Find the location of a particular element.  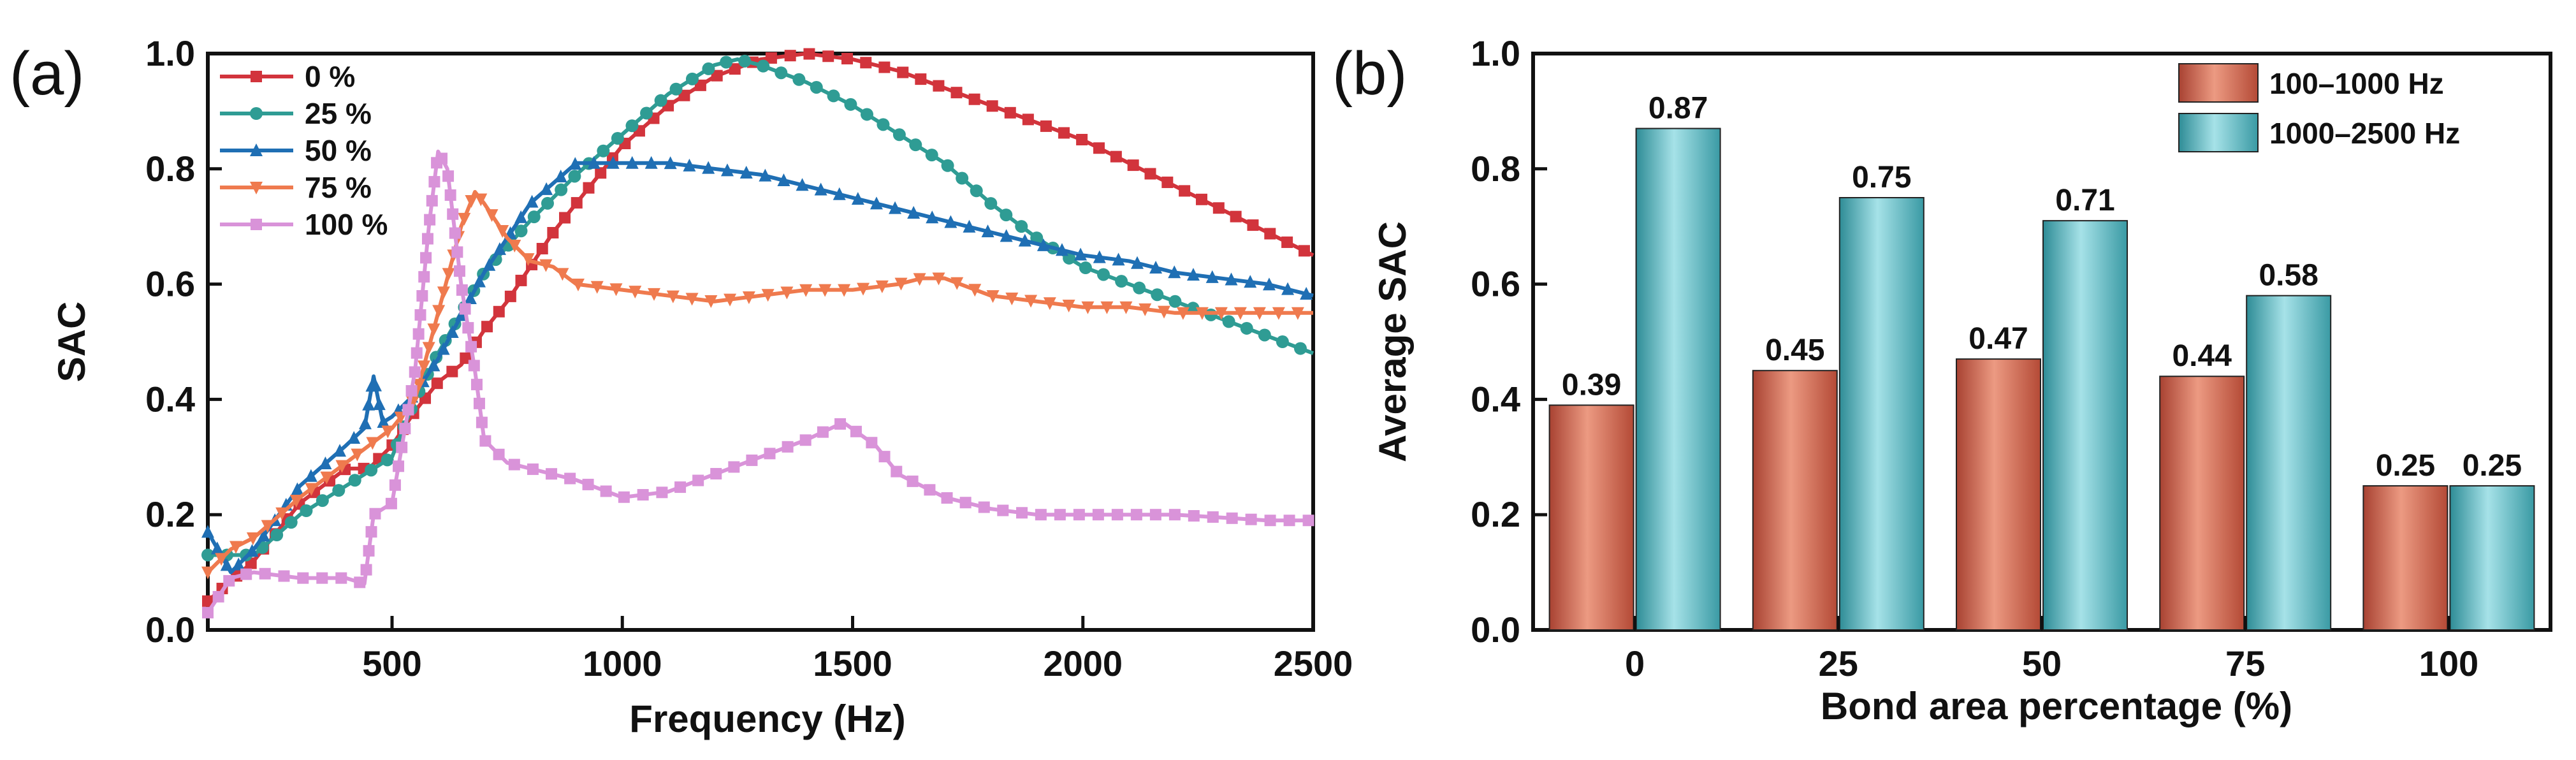

bar-value-label: 0.58 is located at coordinates (2288, 276).